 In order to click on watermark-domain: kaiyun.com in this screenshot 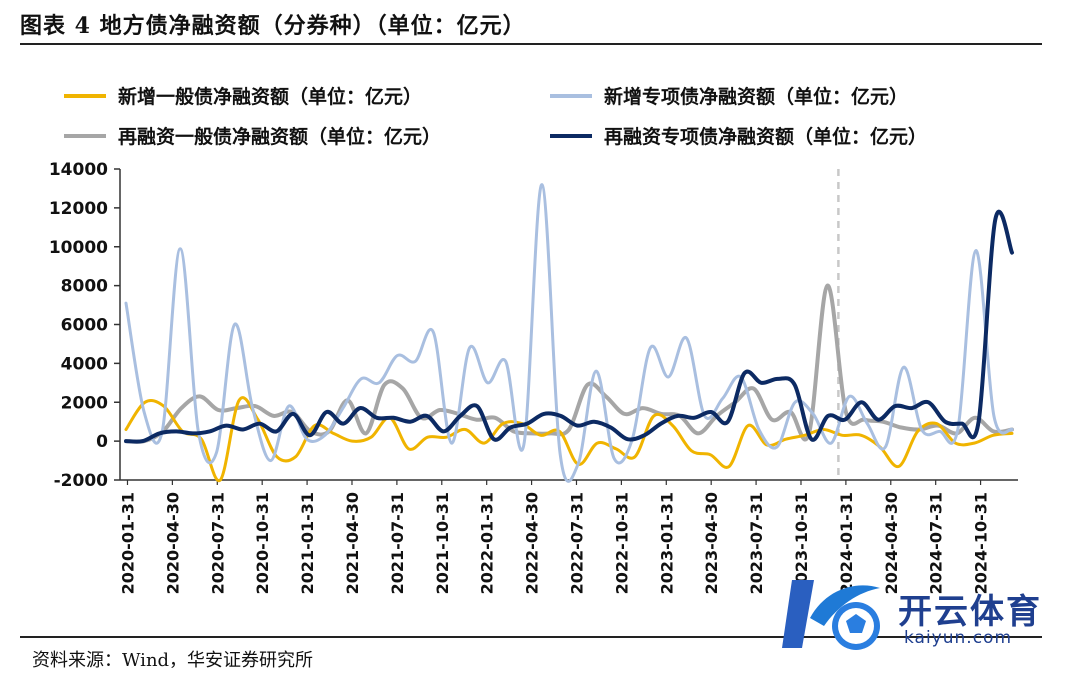, I will do `click(958, 638)`.